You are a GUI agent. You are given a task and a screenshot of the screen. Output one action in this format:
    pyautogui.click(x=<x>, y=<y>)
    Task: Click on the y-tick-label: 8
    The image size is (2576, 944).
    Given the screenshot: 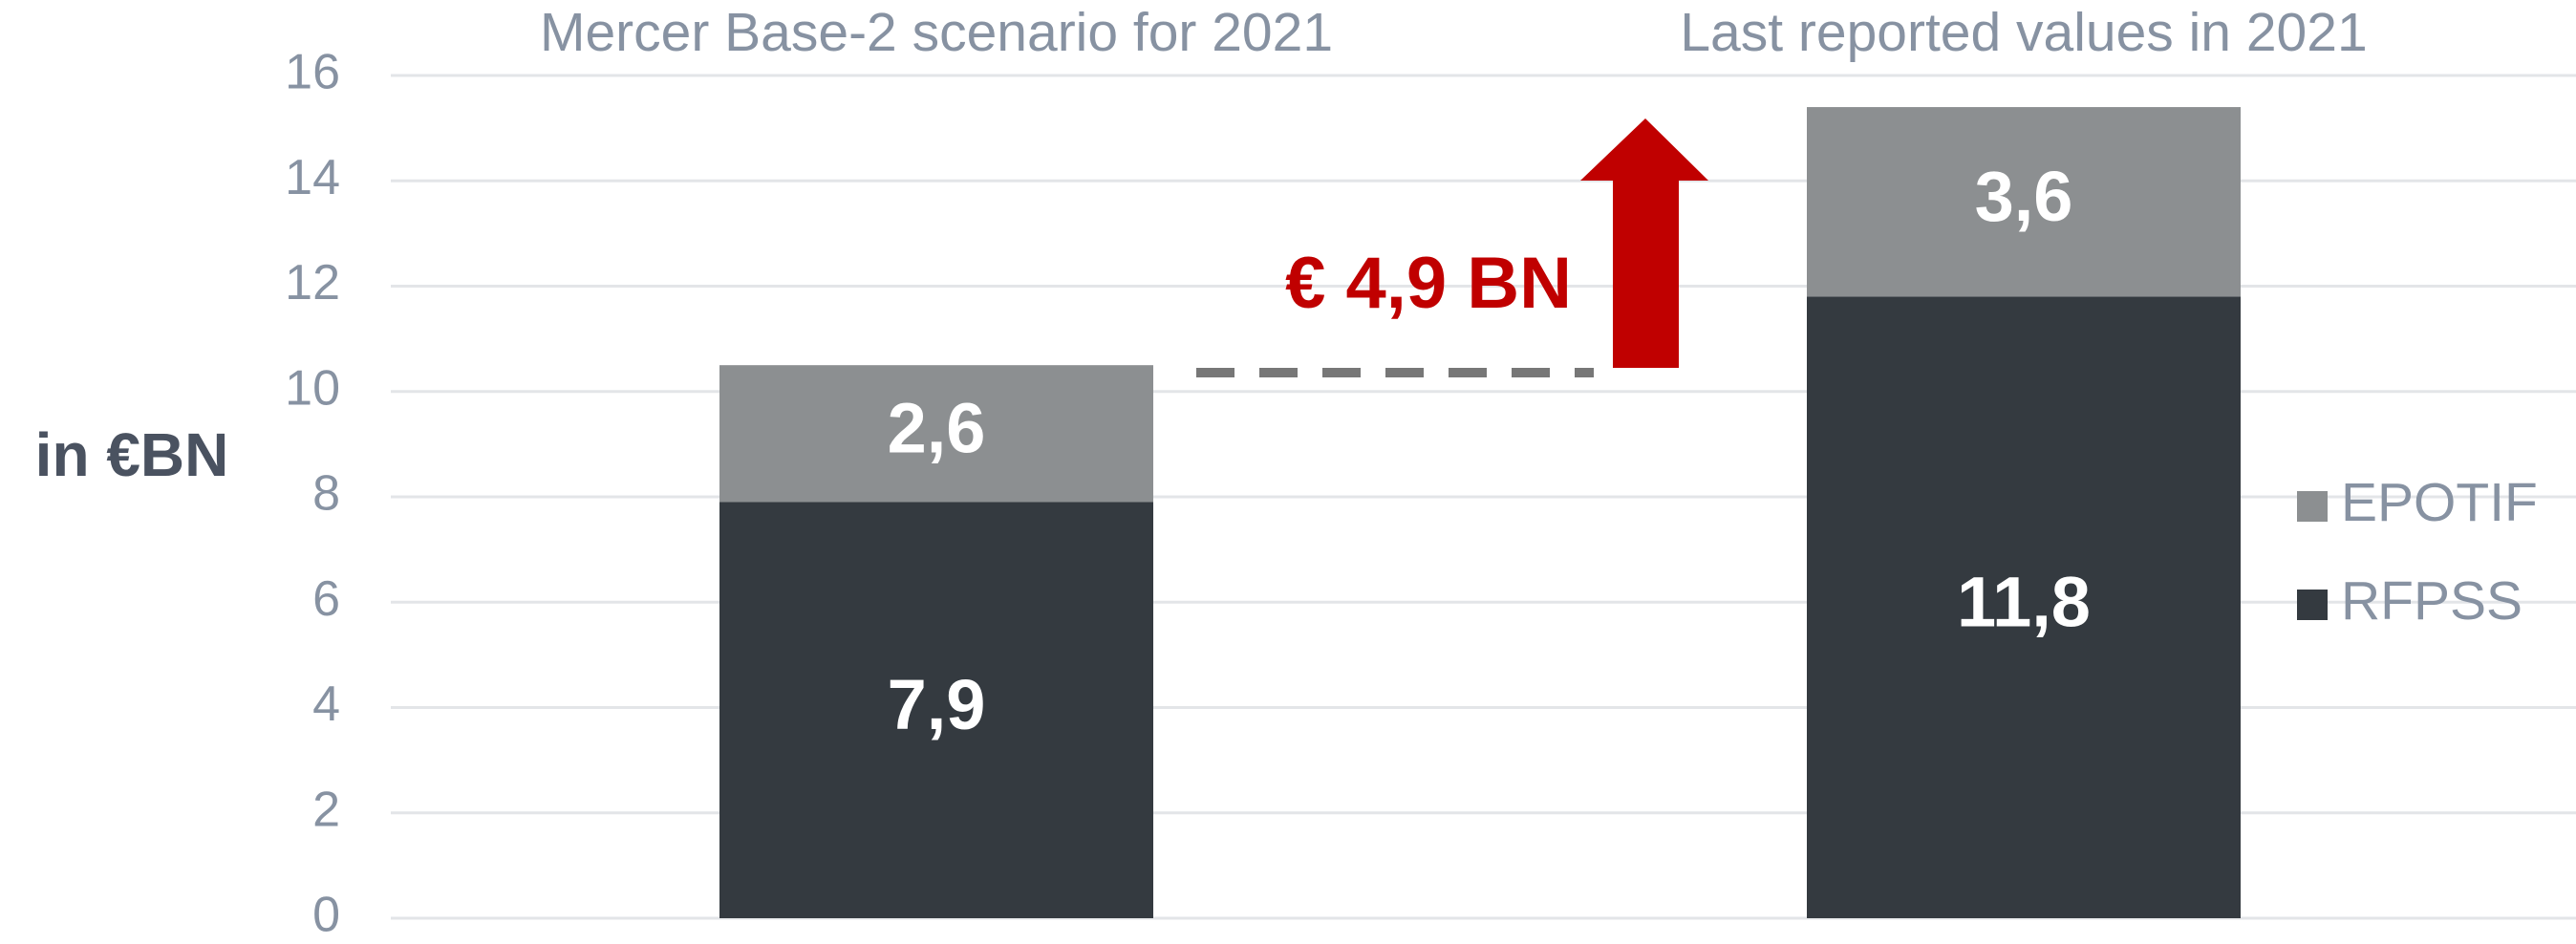 What is the action you would take?
    pyautogui.click(x=326, y=494)
    